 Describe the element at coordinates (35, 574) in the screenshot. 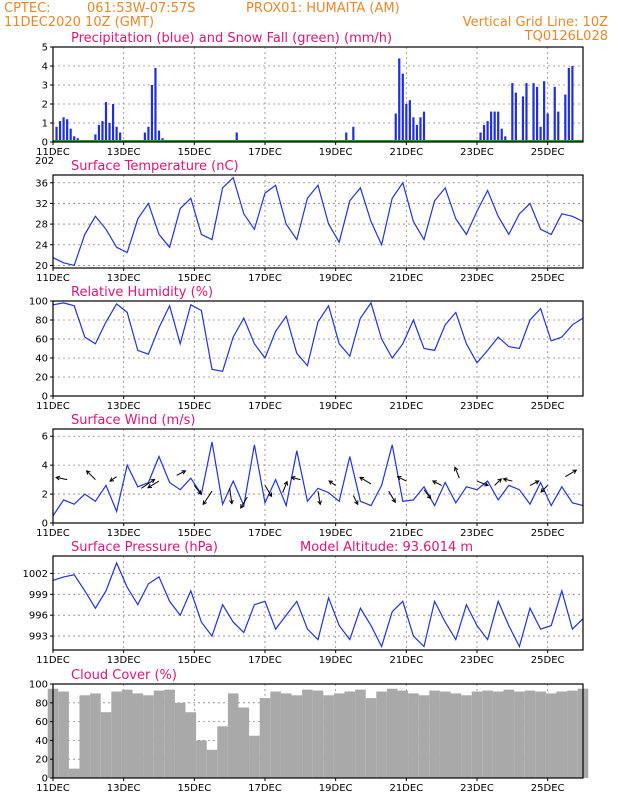

I see `y-tick-label: 1002` at that location.